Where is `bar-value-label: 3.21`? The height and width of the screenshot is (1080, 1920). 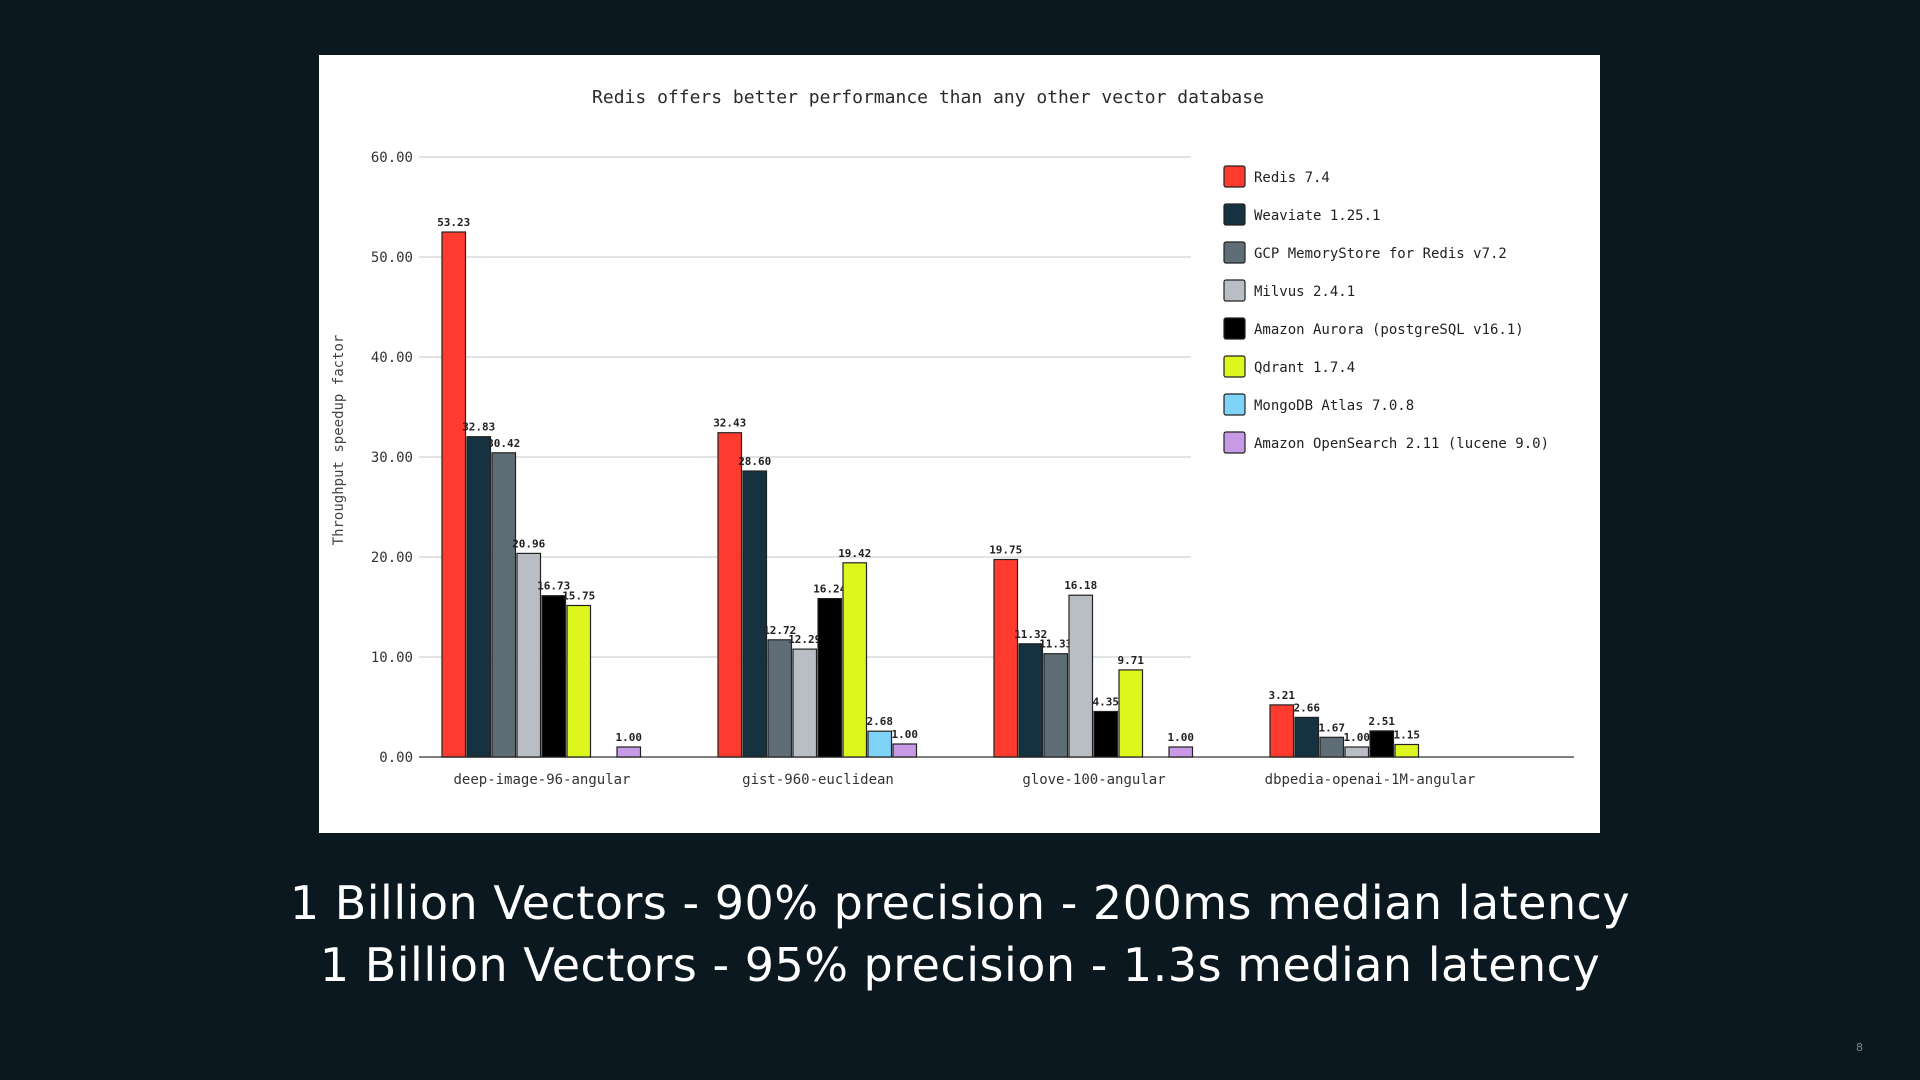
bar-value-label: 3.21 is located at coordinates (1282, 695).